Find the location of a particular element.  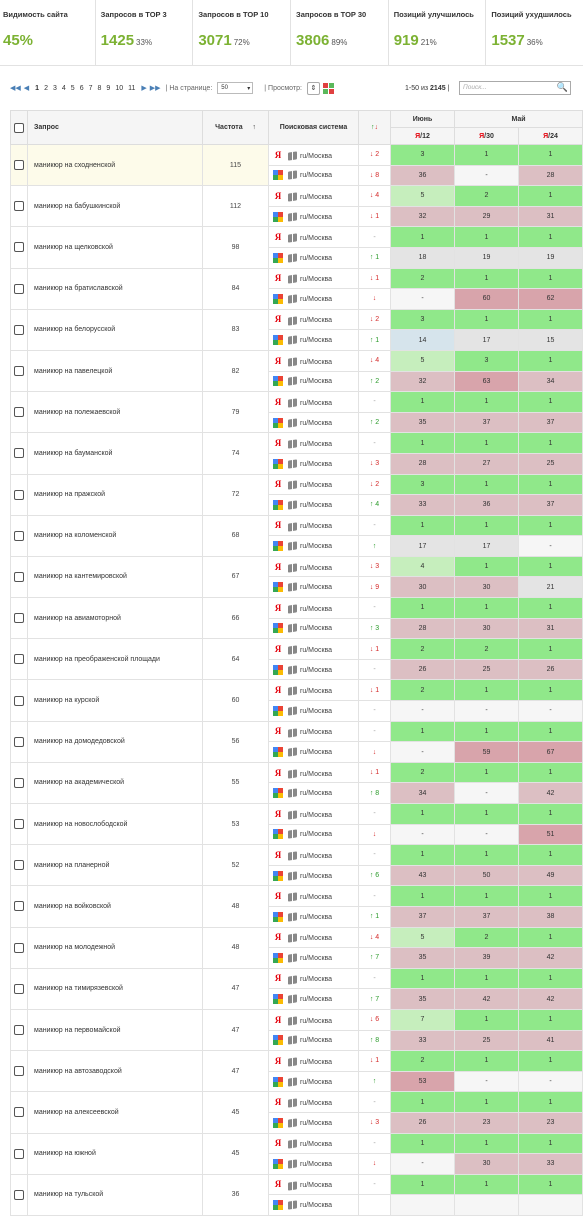

position-cell: 30 is located at coordinates (486, 628).